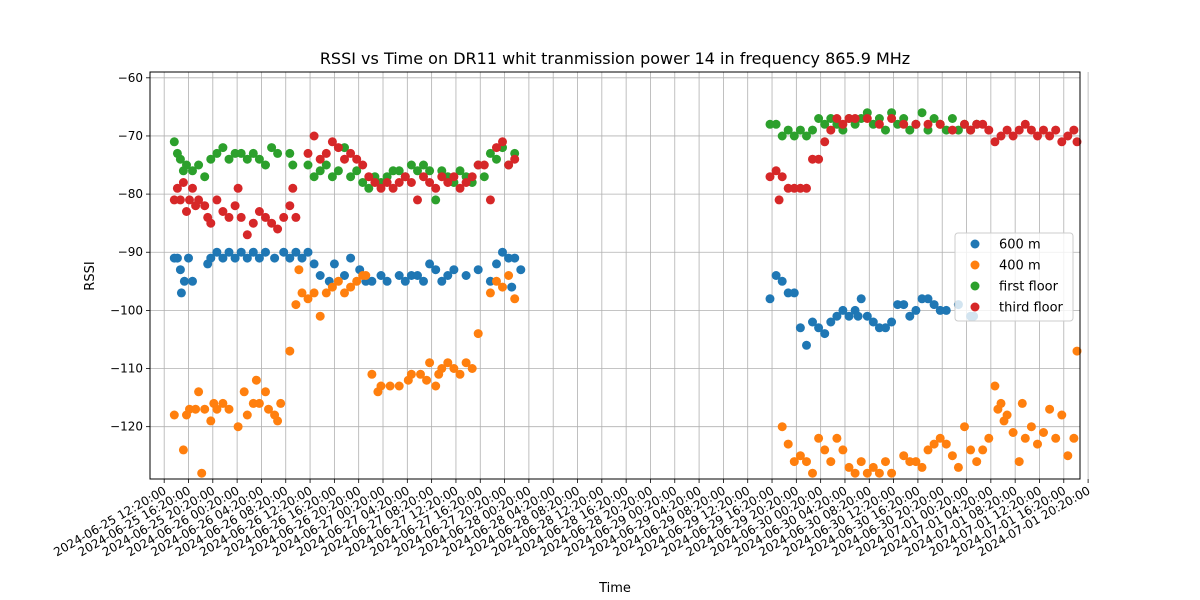 This screenshot has height=600, width=1200. I want to click on y-tick-label: −70, so click(130, 136).